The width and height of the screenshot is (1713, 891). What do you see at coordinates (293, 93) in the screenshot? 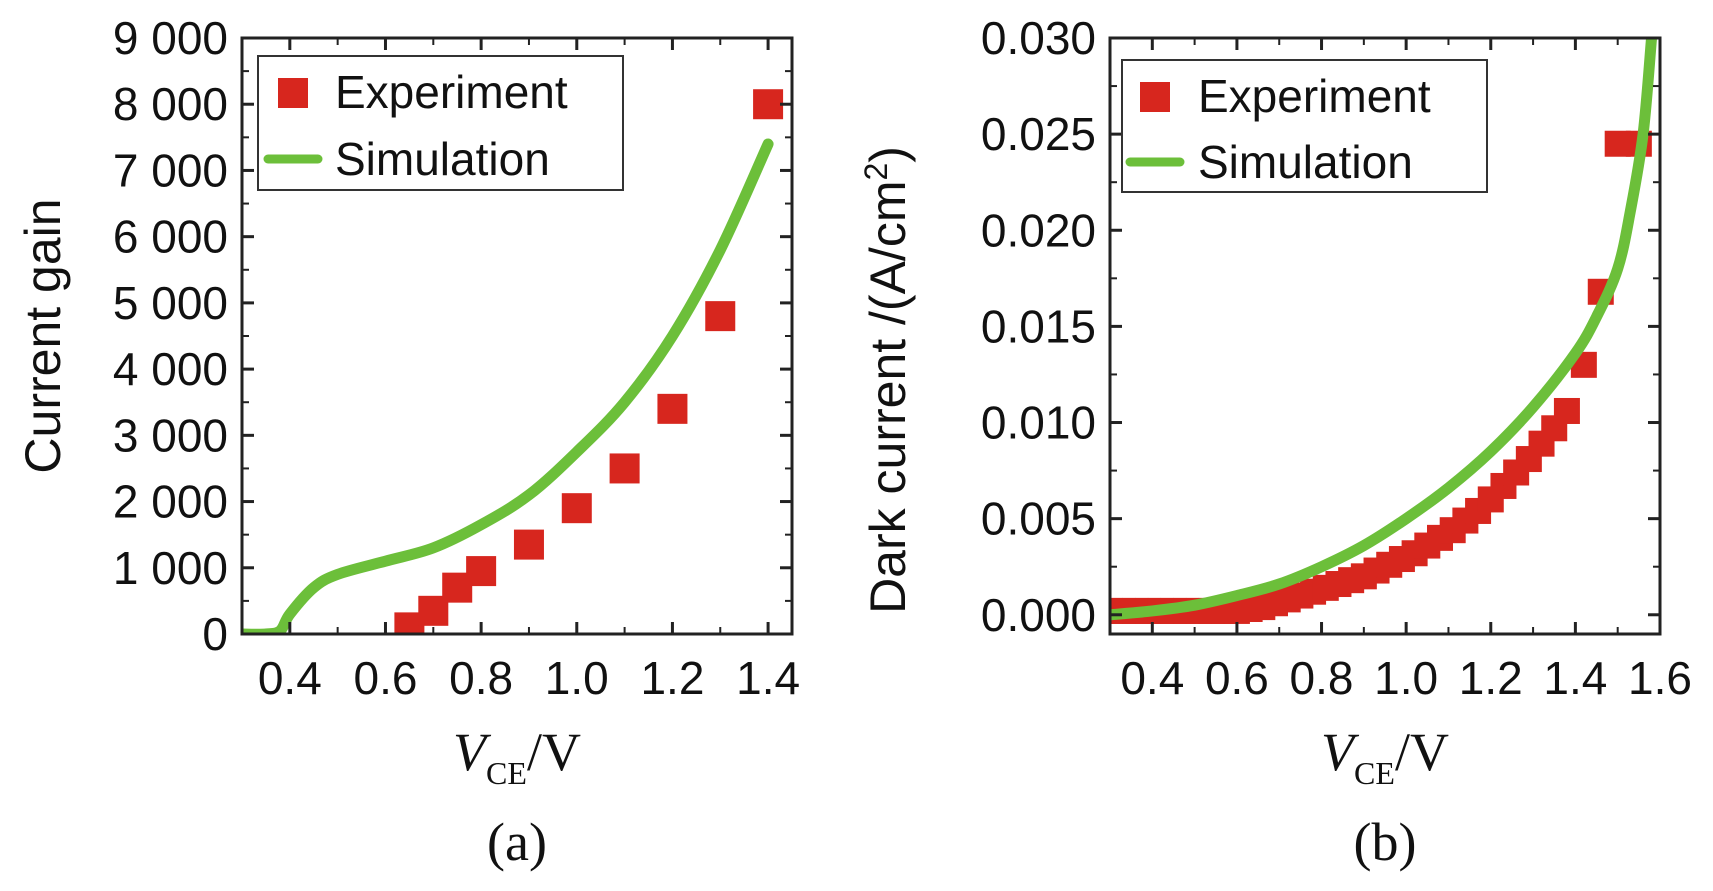
I see `panel-a-legend-experiment-swatch` at bounding box center [293, 93].